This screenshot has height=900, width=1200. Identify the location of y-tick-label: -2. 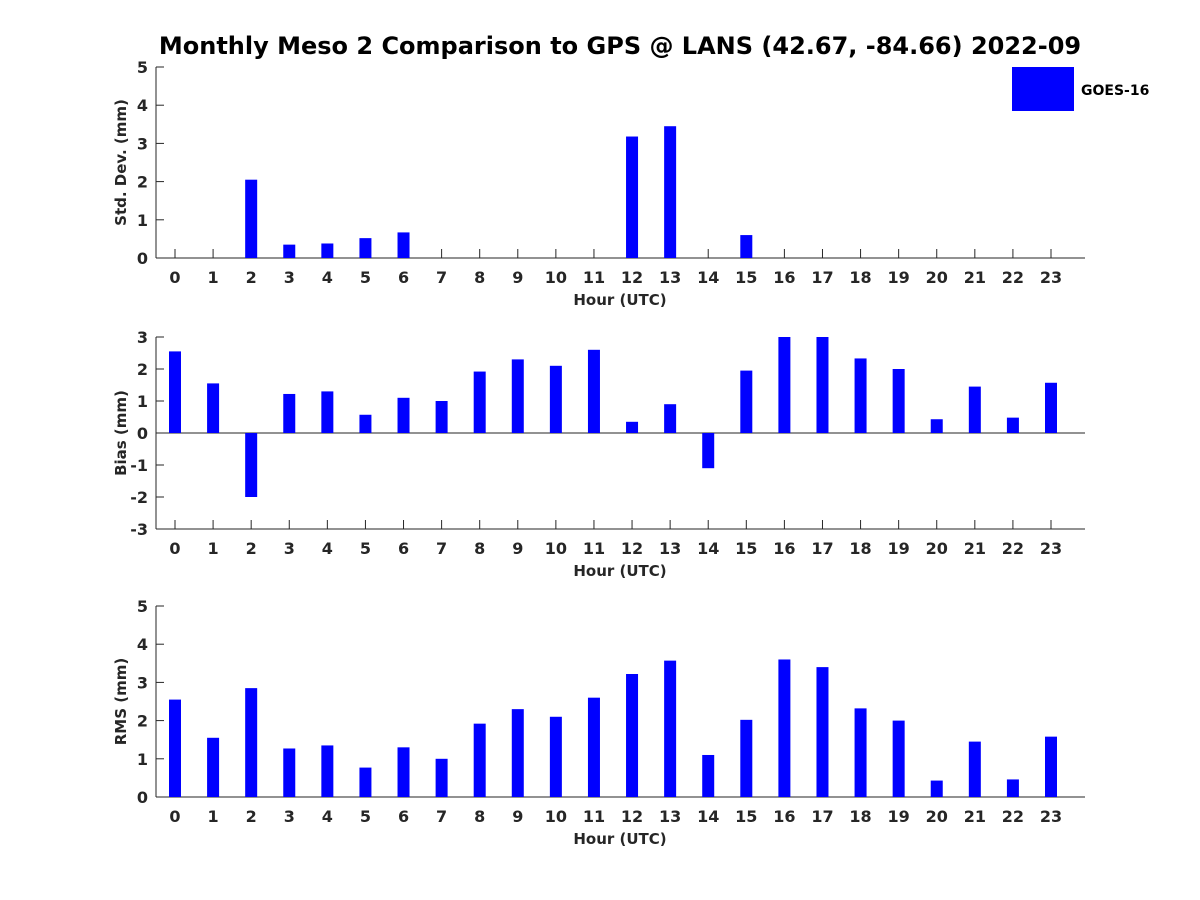
(139, 497).